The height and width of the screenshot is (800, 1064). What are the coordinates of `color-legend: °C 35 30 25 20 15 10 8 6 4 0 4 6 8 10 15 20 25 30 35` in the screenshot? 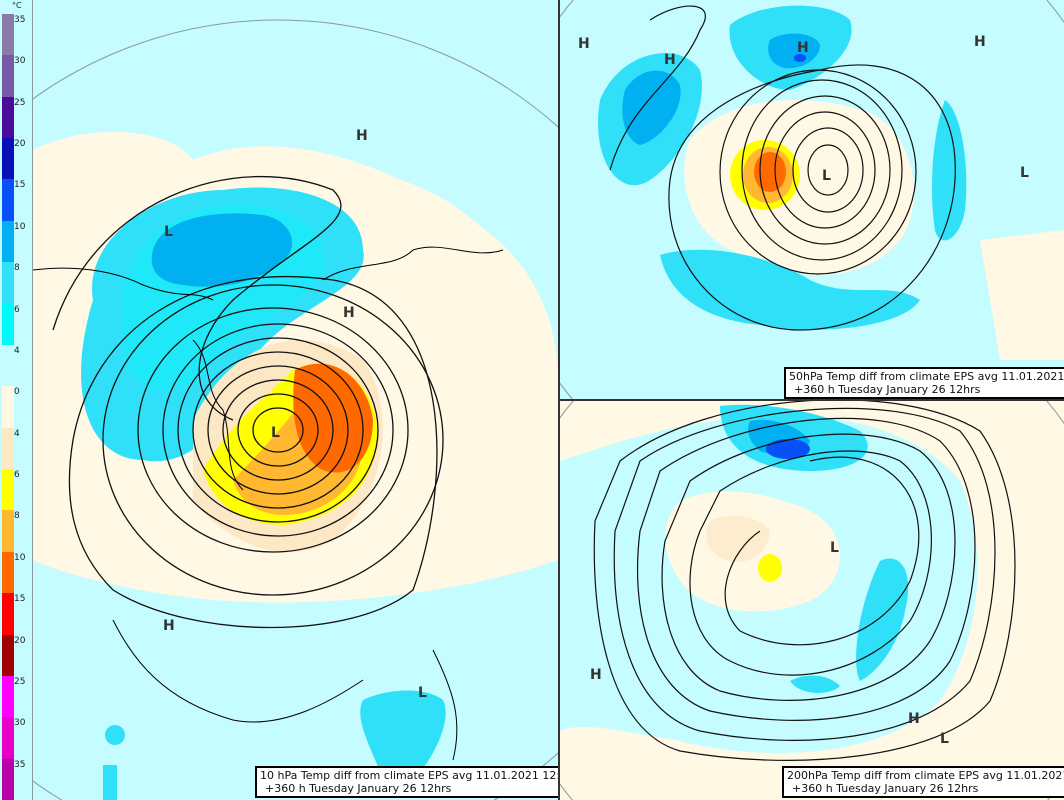 It's located at (16, 400).